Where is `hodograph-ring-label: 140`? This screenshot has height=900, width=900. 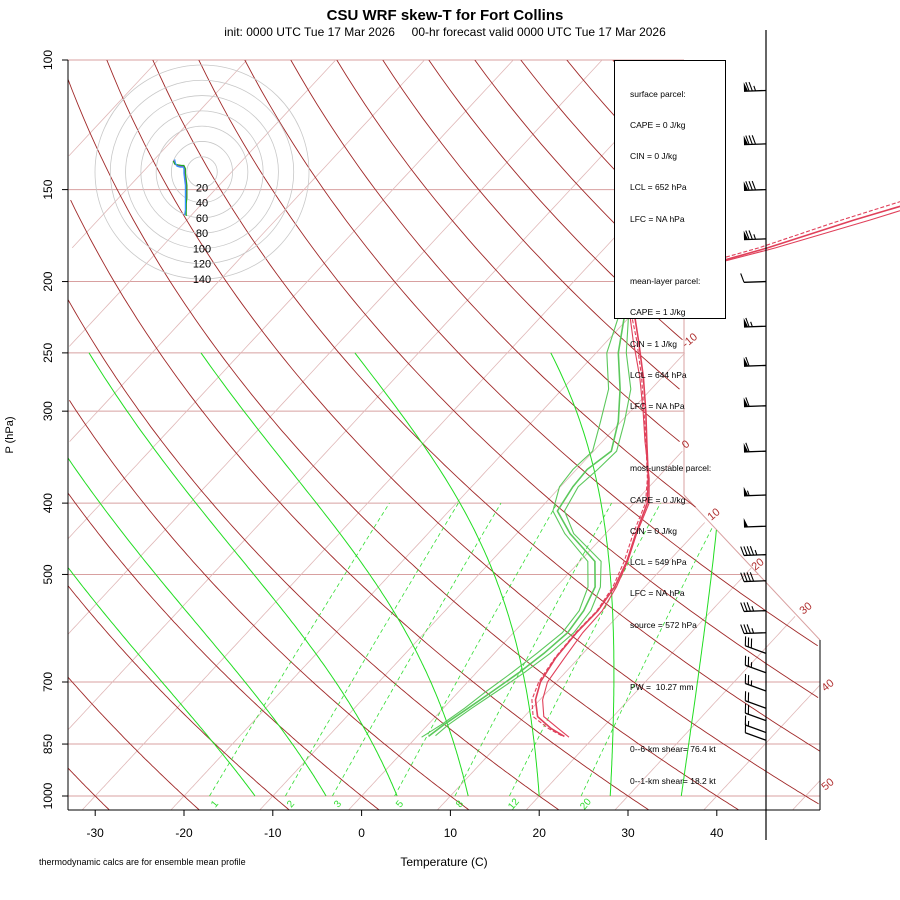 hodograph-ring-label: 140 is located at coordinates (202, 280).